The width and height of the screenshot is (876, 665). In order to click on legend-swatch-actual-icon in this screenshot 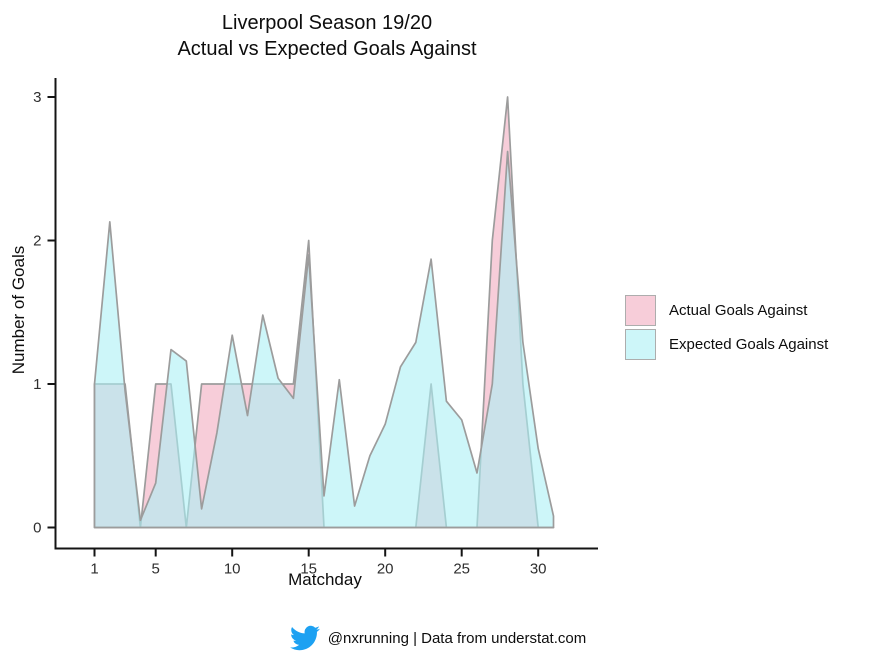, I will do `click(640, 310)`.